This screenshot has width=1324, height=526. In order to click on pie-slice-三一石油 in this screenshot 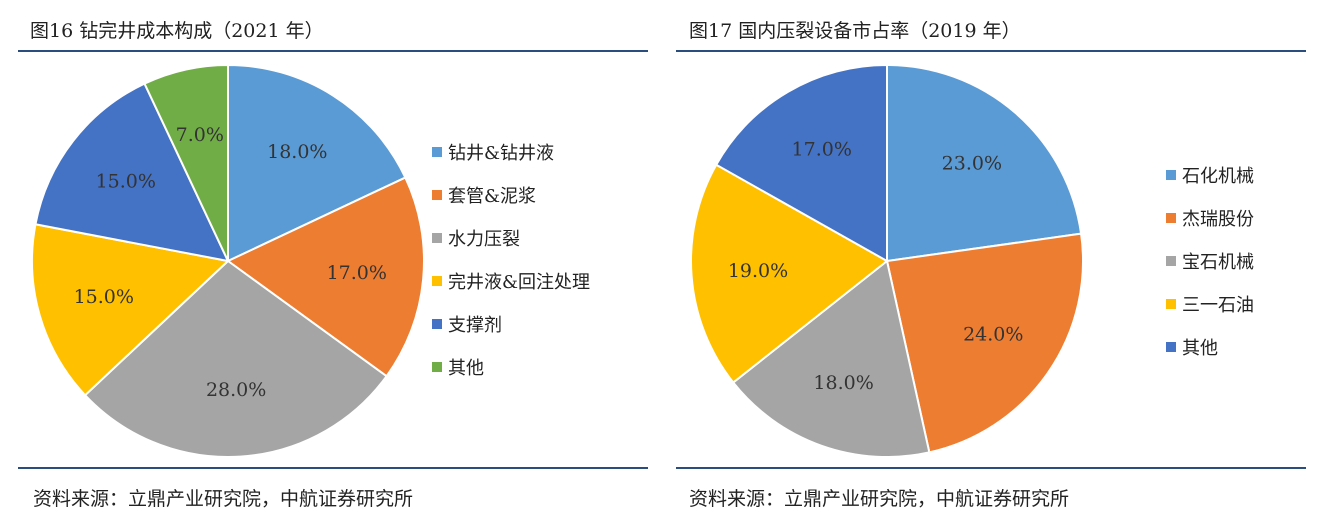, I will do `click(789, 273)`.